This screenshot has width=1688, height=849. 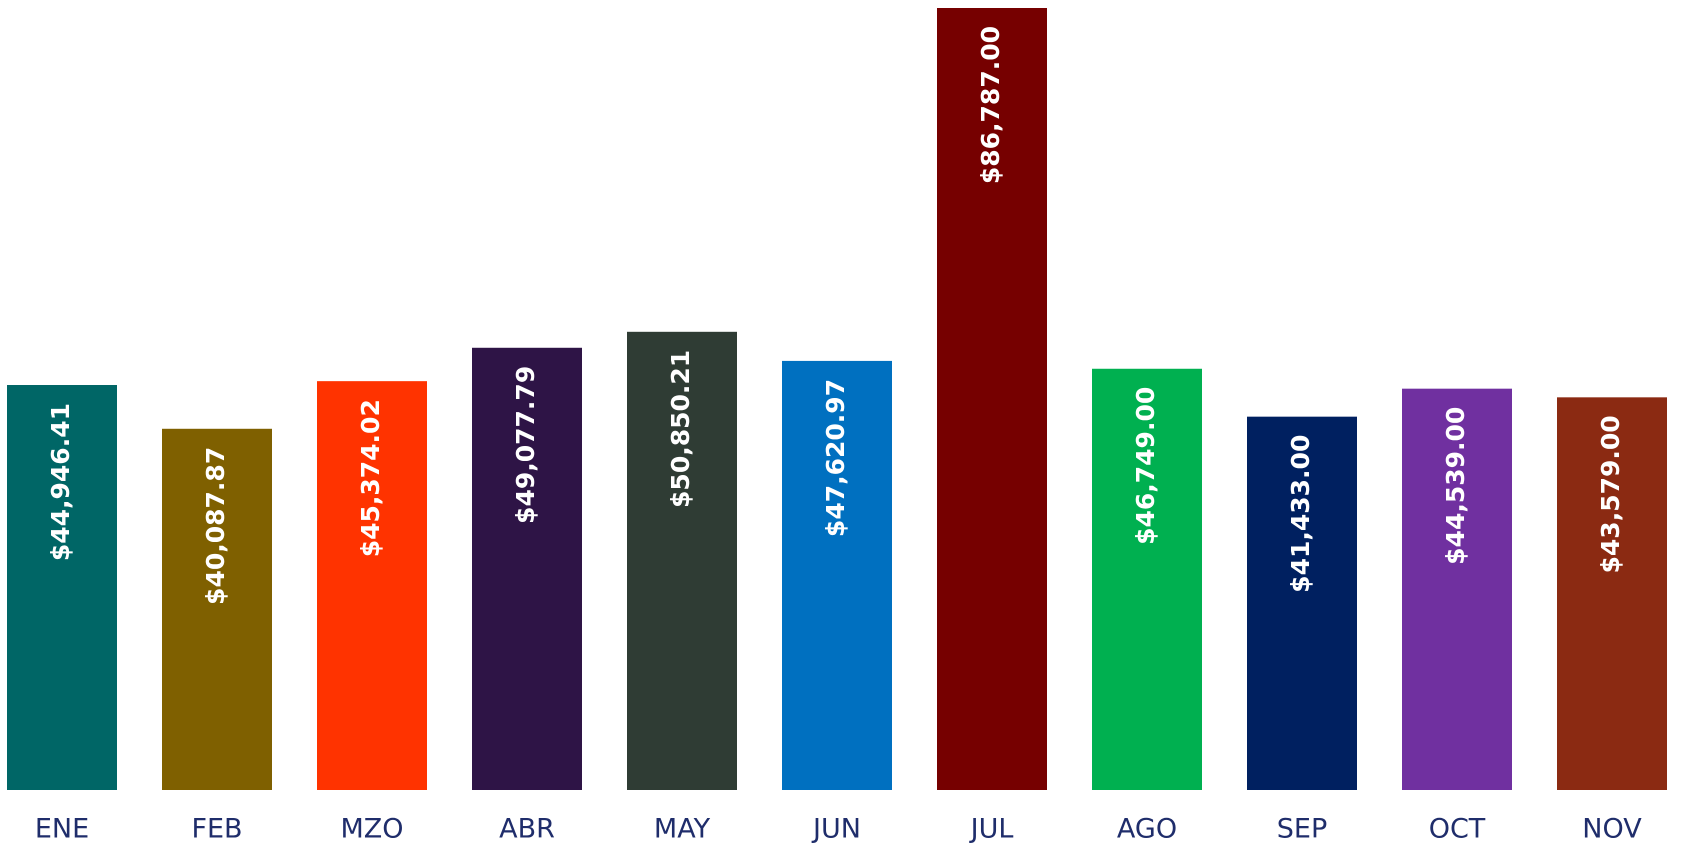 I want to click on x-tick-label: FEB, so click(x=216, y=829).